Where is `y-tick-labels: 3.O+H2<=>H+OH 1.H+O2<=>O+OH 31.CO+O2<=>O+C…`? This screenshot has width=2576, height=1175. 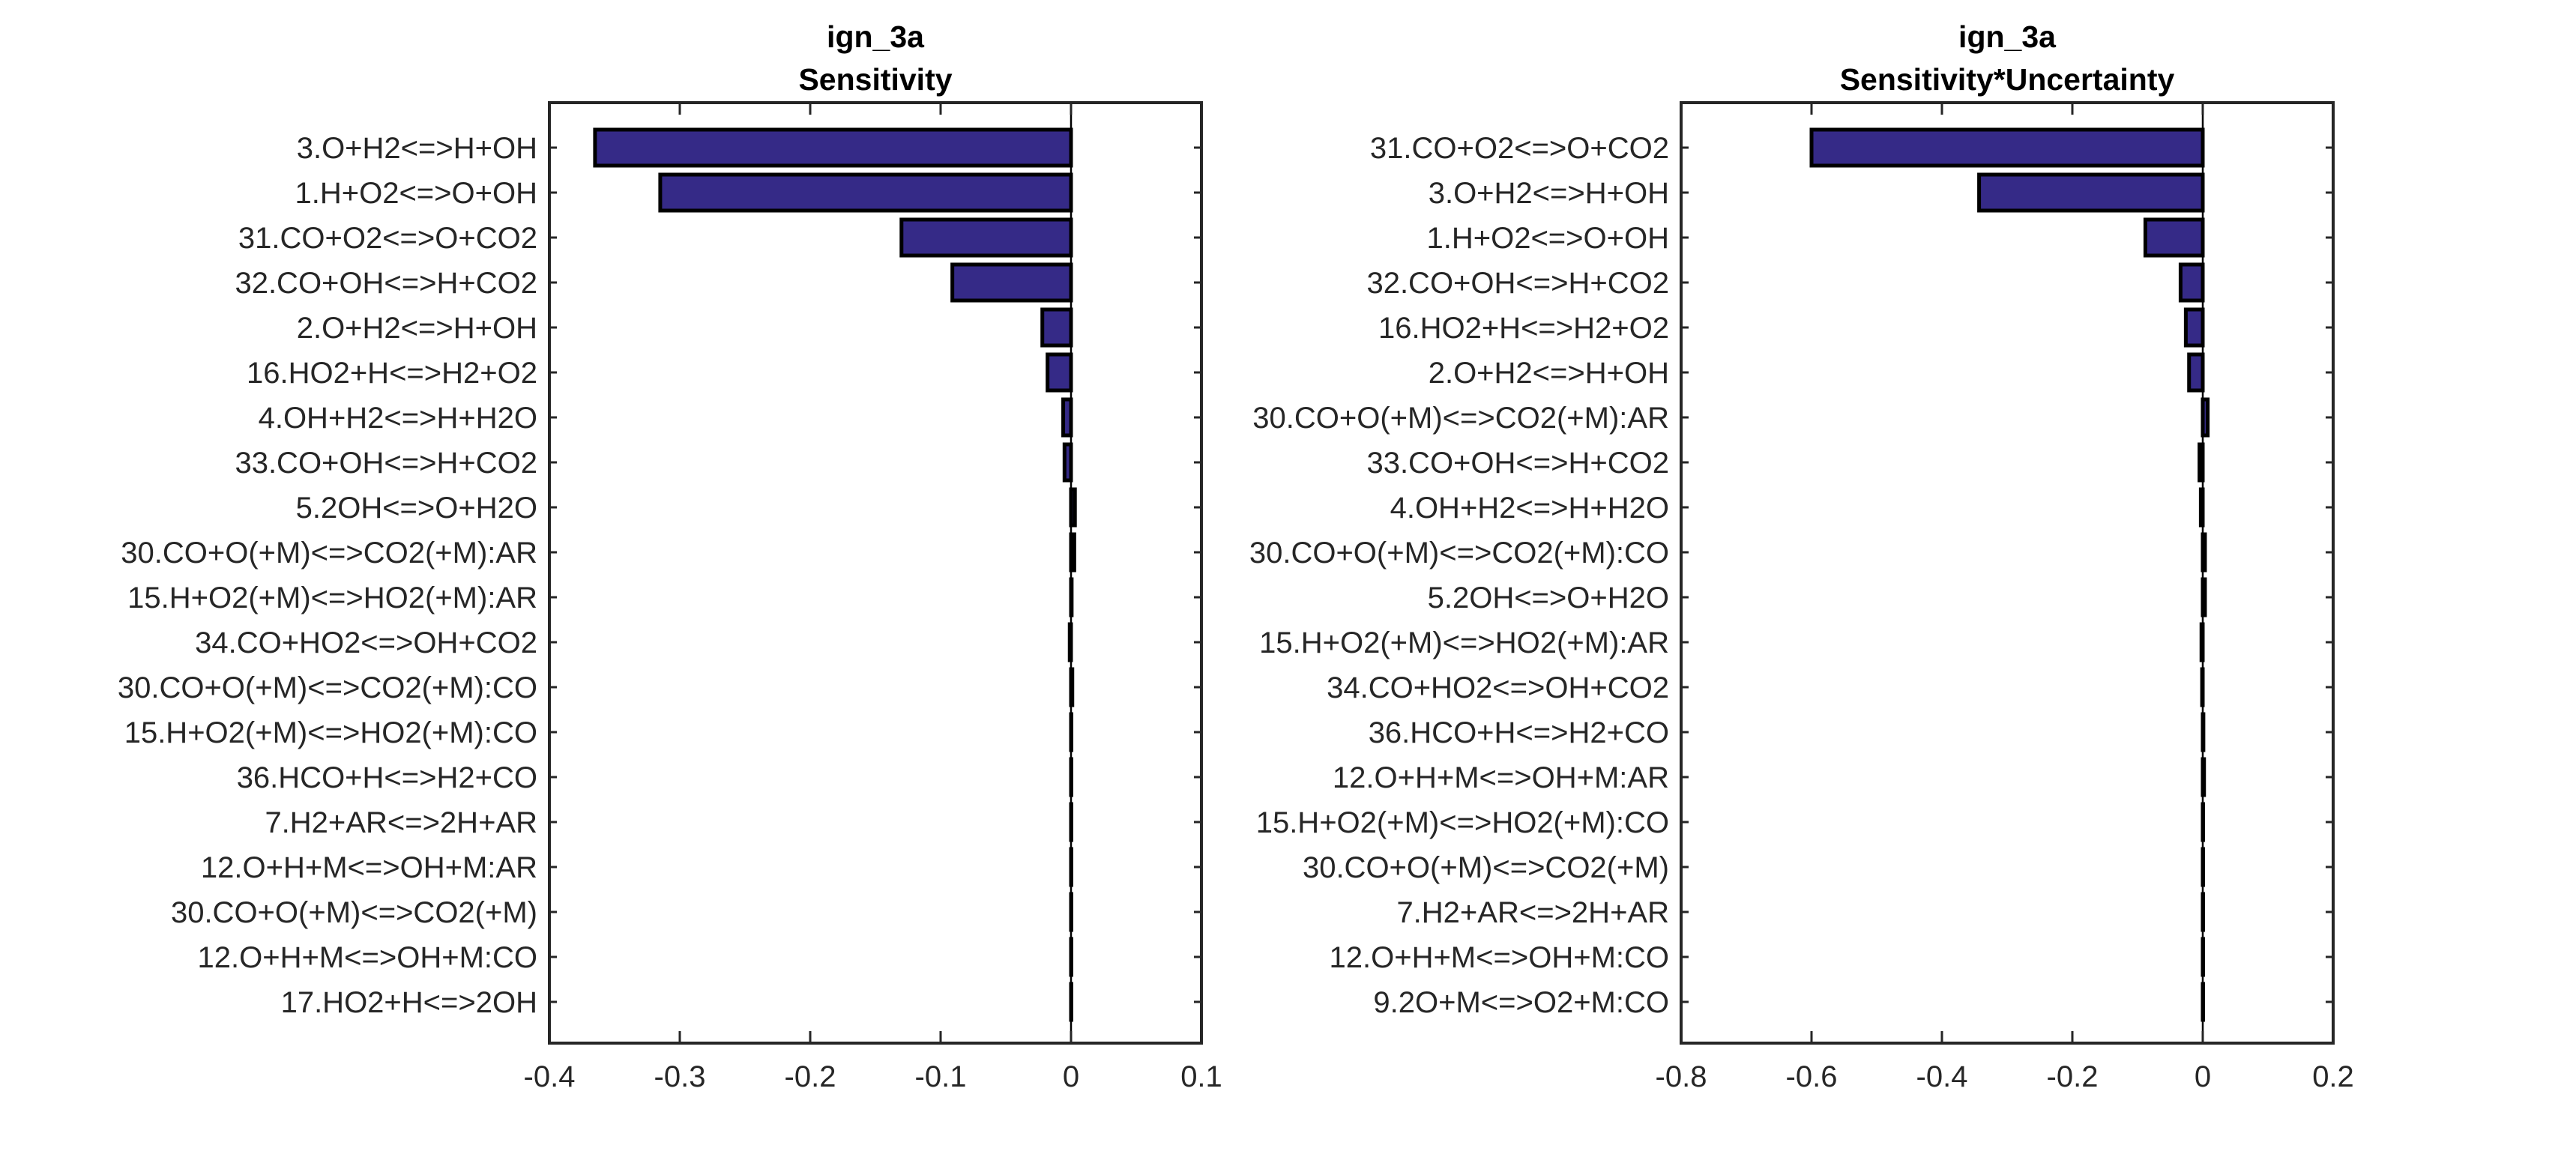 y-tick-labels: 3.O+H2<=>H+OH 1.H+O2<=>O+OH 31.CO+O2<=>O+C… is located at coordinates (327, 575).